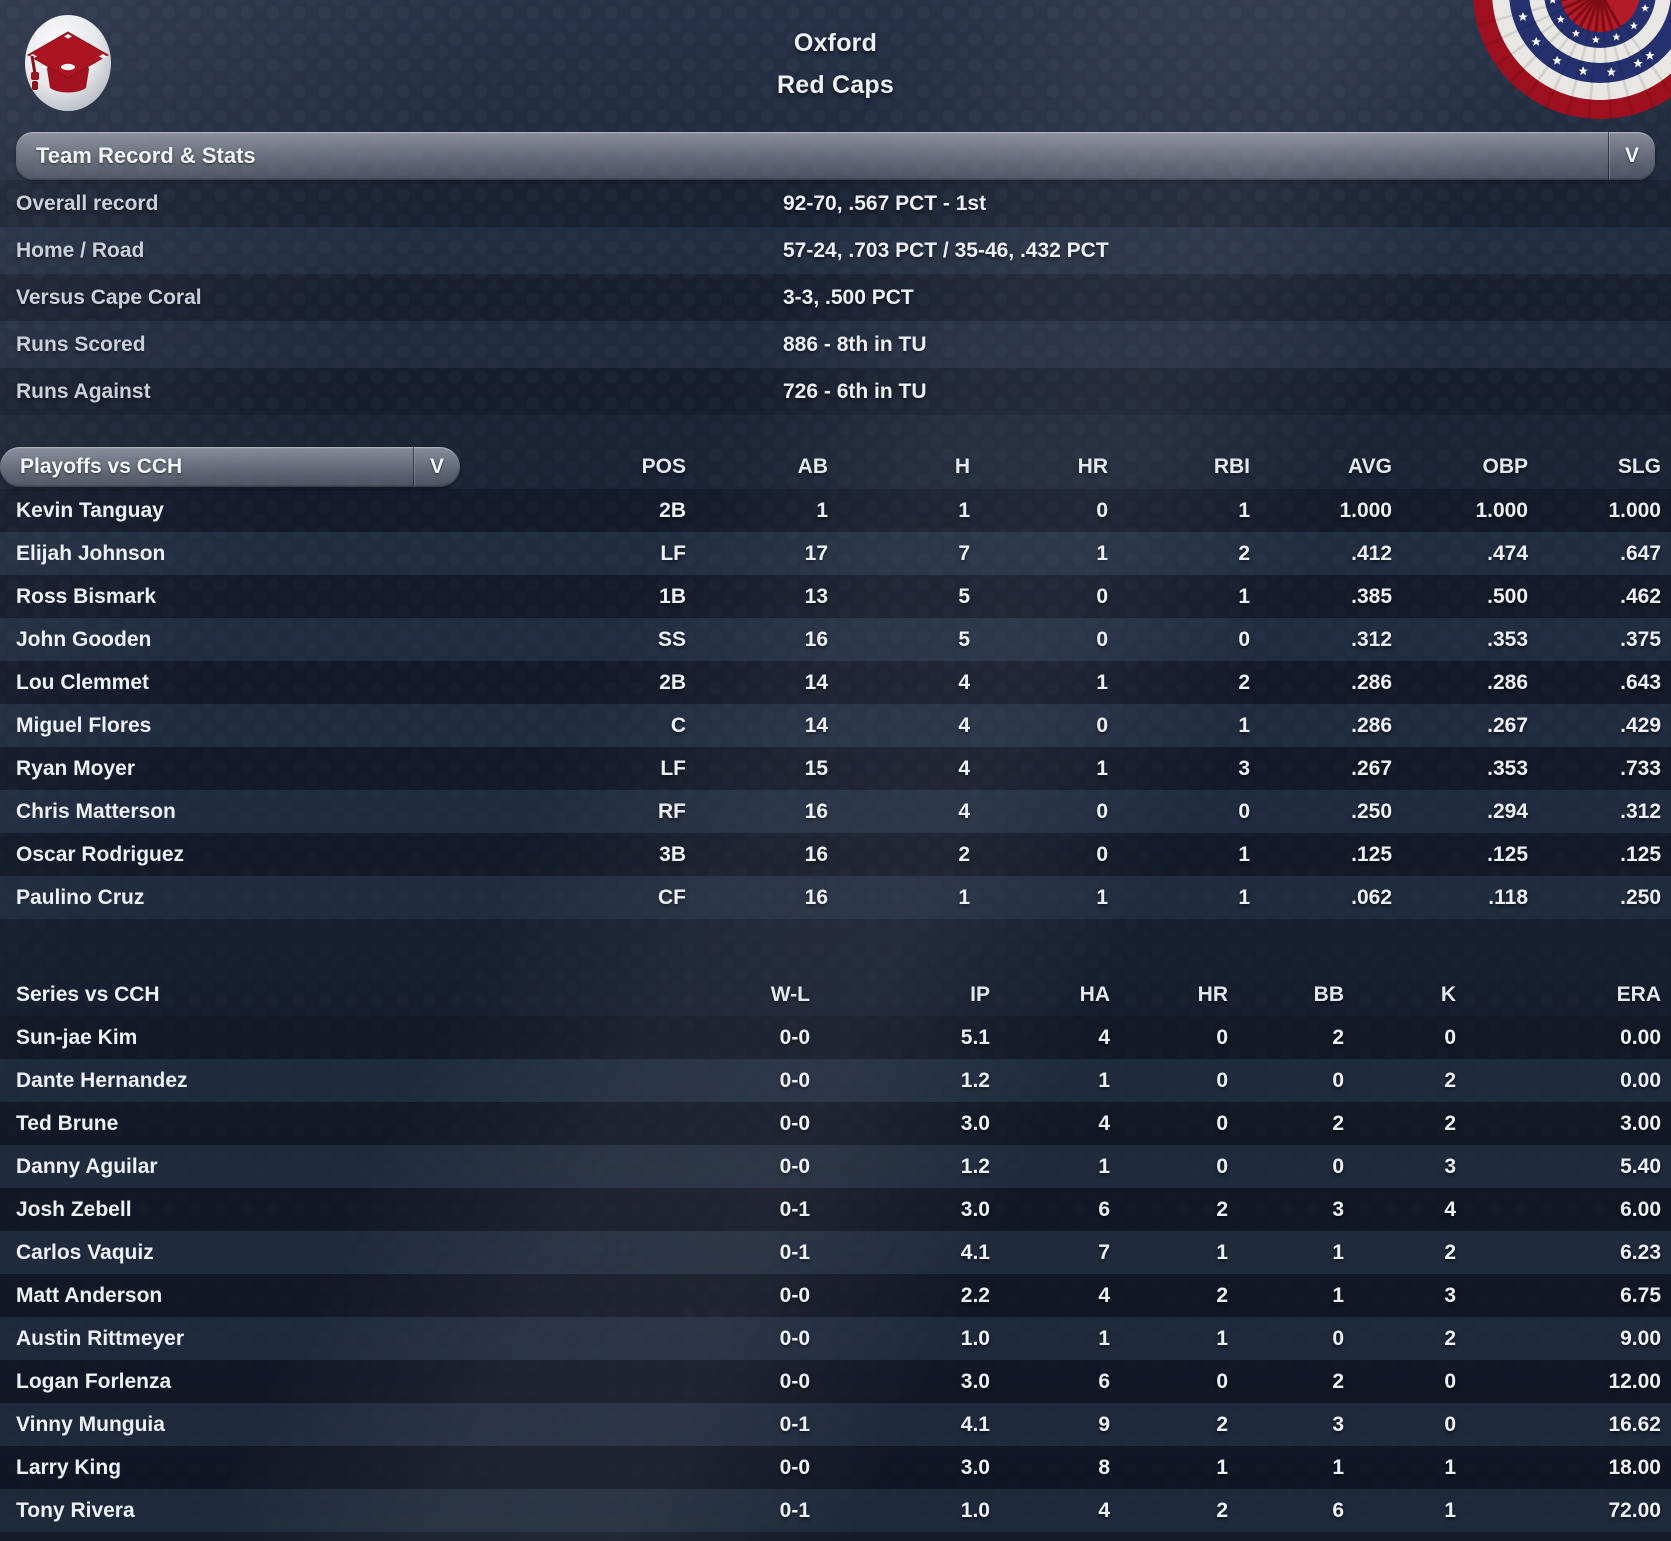 Image resolution: width=1671 pixels, height=1541 pixels. What do you see at coordinates (74, 1209) in the screenshot?
I see `pitcher-name: Josh Zebell` at bounding box center [74, 1209].